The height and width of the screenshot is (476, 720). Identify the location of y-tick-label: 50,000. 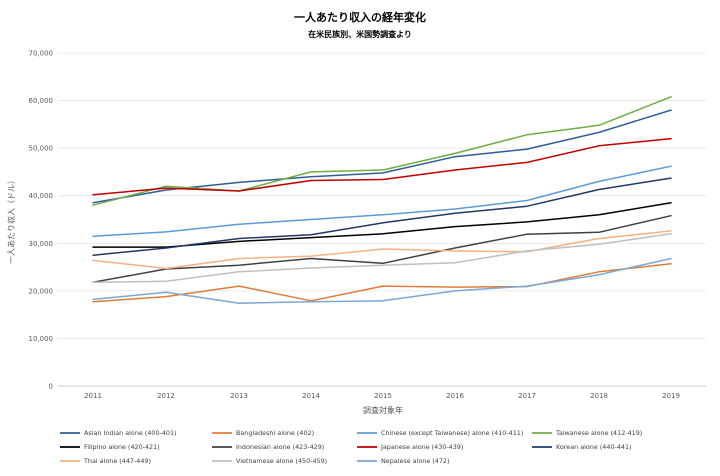
(41, 149).